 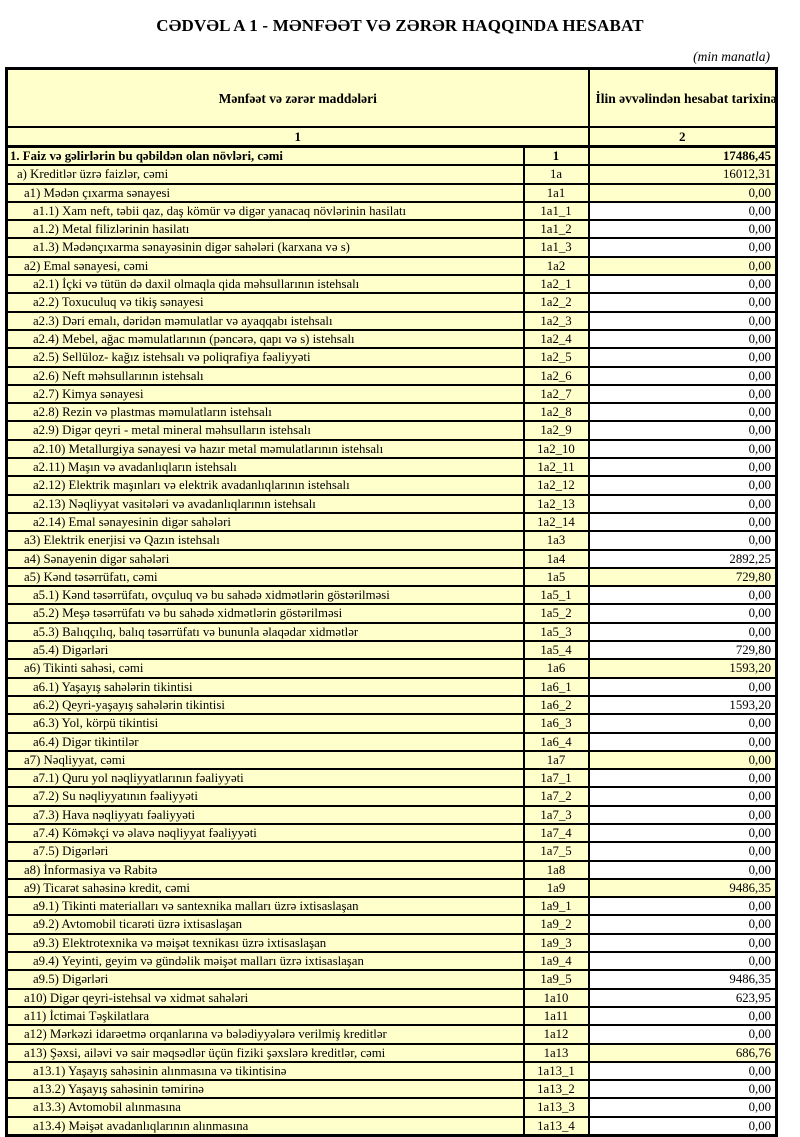 What do you see at coordinates (556, 394) in the screenshot?
I see `row-code: 1a2_7` at bounding box center [556, 394].